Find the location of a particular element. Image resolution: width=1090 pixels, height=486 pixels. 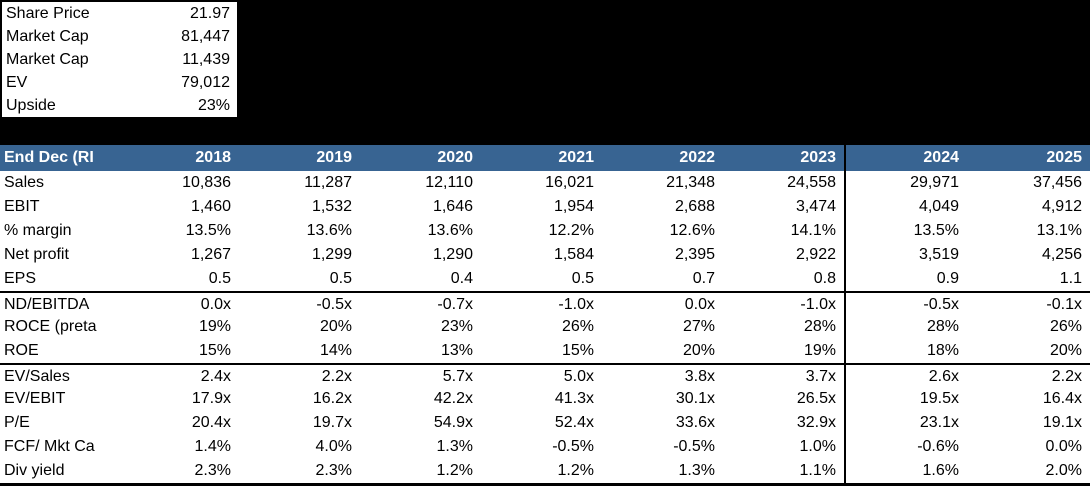

row-label: Sales is located at coordinates (24, 182).